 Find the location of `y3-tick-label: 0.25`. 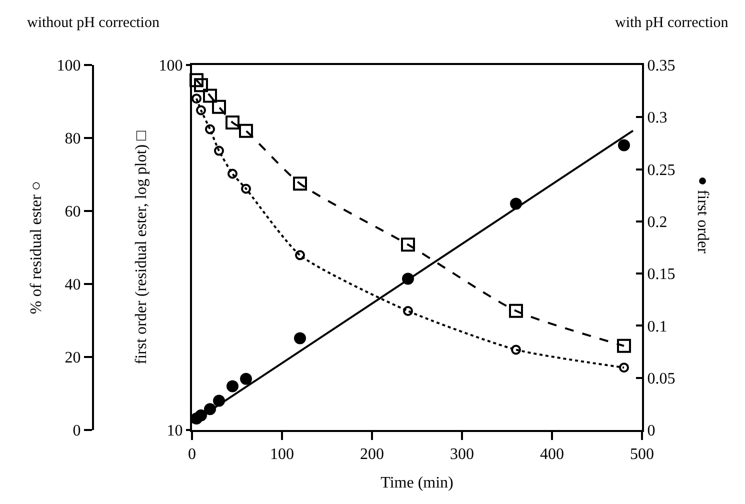

y3-tick-label: 0.25 is located at coordinates (661, 170).